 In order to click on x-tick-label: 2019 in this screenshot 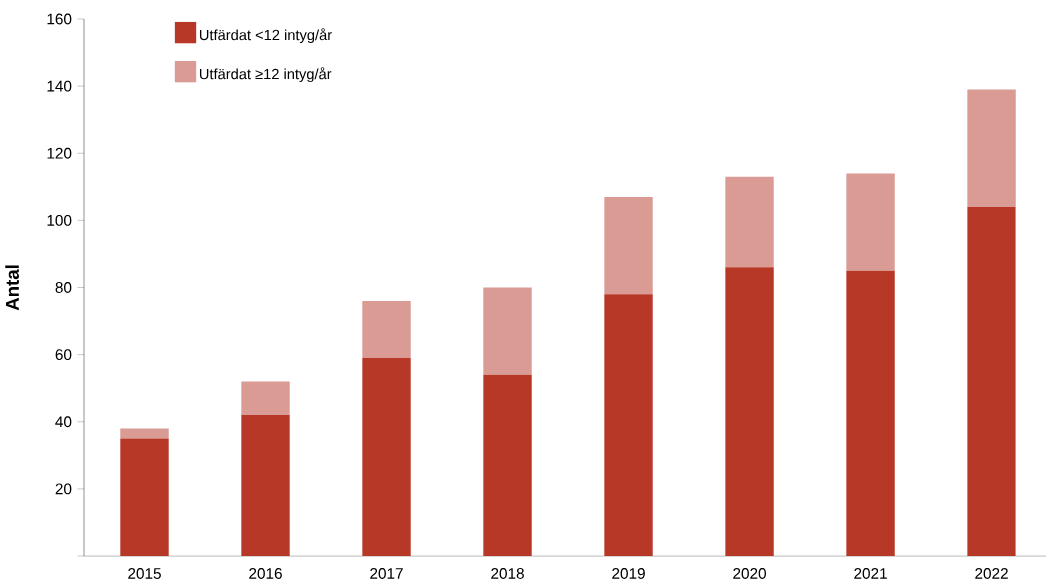, I will do `click(628, 573)`.